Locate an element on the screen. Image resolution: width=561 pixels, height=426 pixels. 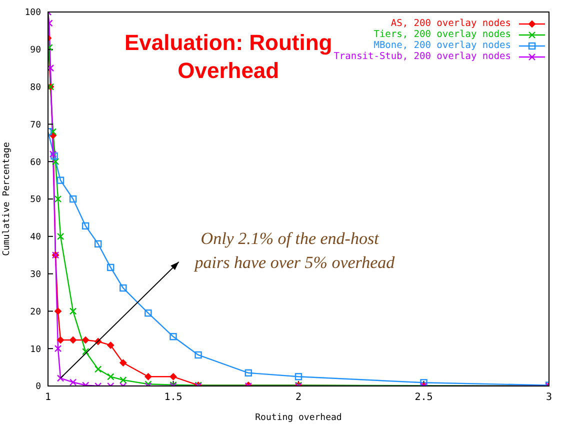
legend-label: AS, 200 overlay nodes is located at coordinates (450, 23).